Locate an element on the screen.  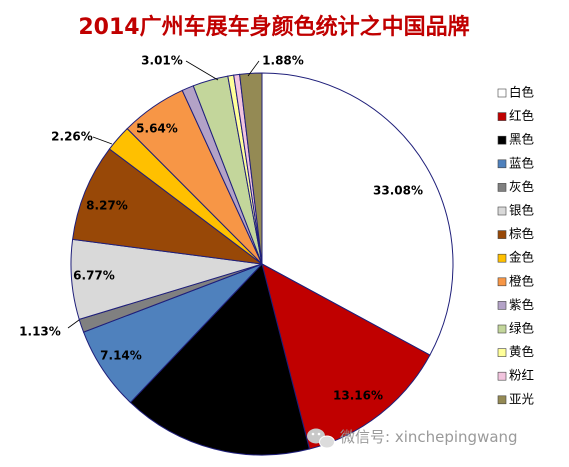
data-label-2: 16.17% is located at coordinates (216, 430).